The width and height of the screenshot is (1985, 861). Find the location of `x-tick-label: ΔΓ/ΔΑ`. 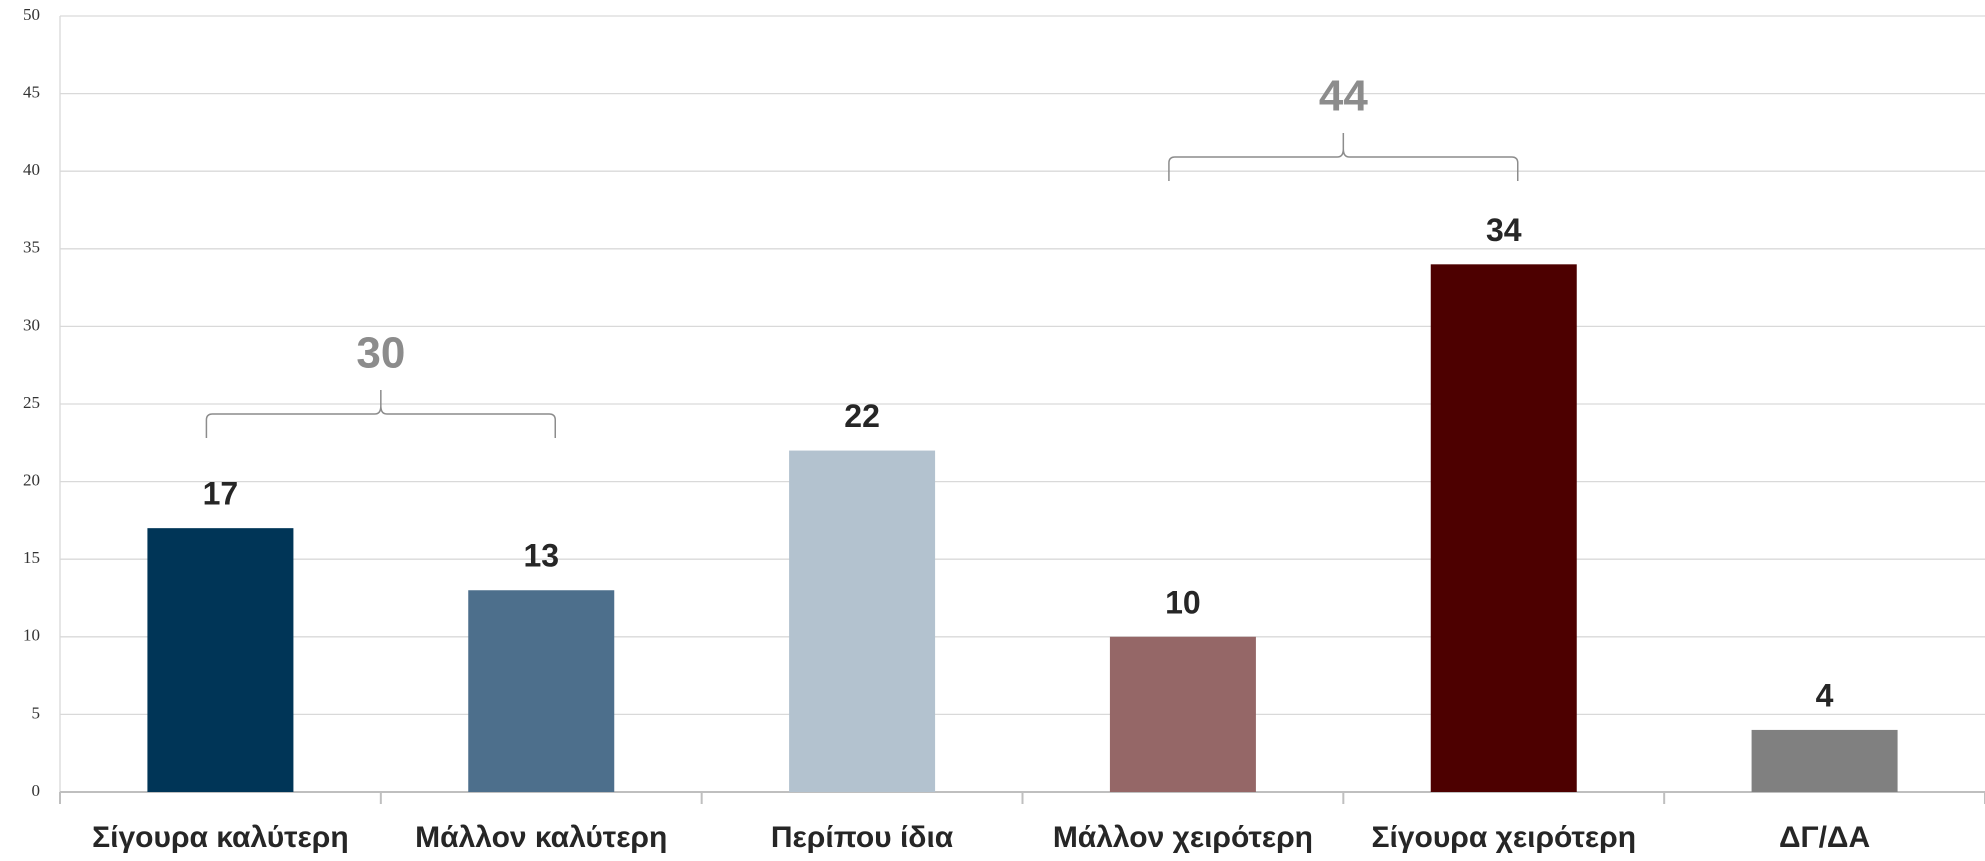

x-tick-label: ΔΓ/ΔΑ is located at coordinates (1824, 837).